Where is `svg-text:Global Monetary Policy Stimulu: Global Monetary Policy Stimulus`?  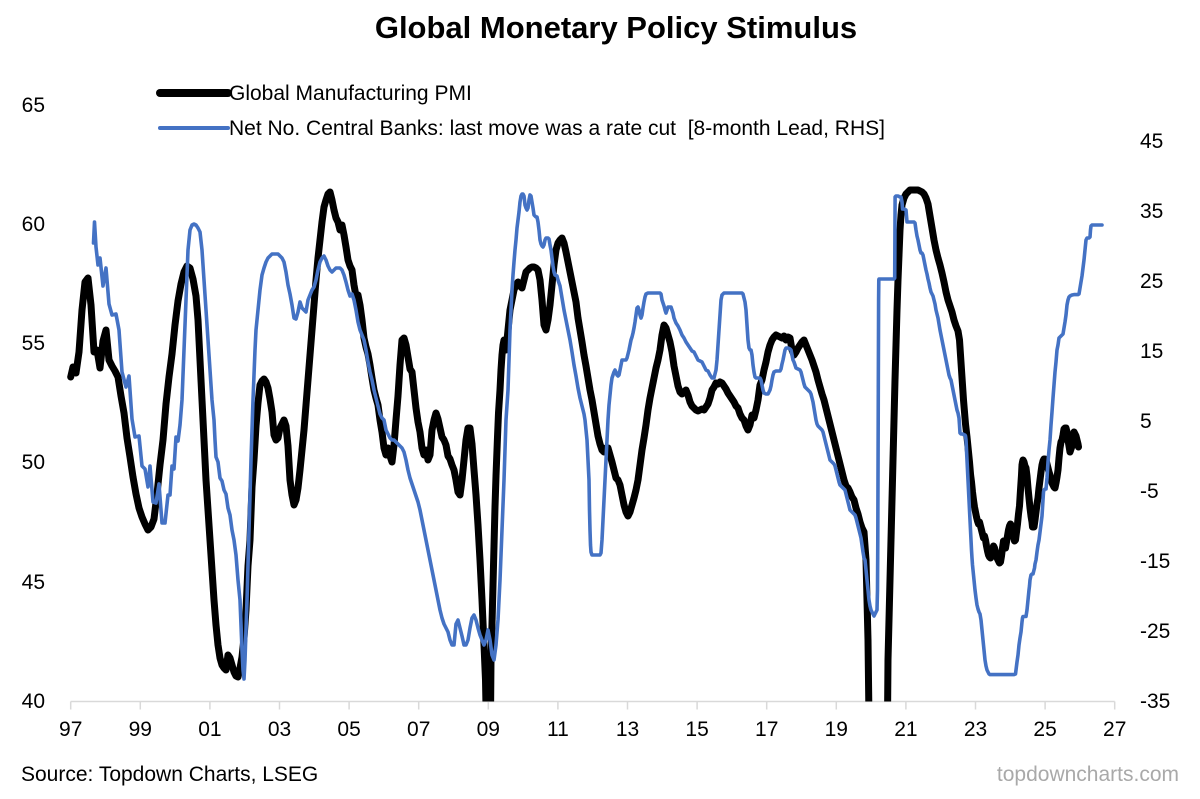
svg-text:Global Monetary Policy Stimulu: Global Monetary Policy Stimulus is located at coordinates (616, 27).